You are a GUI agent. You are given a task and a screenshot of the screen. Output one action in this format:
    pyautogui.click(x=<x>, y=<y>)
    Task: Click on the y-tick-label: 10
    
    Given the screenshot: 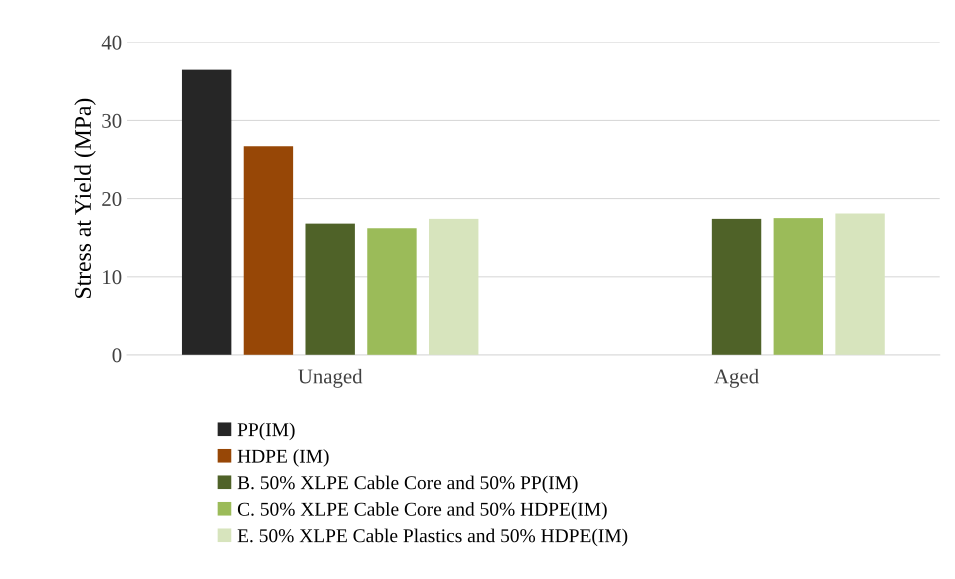 What is the action you would take?
    pyautogui.click(x=112, y=277)
    